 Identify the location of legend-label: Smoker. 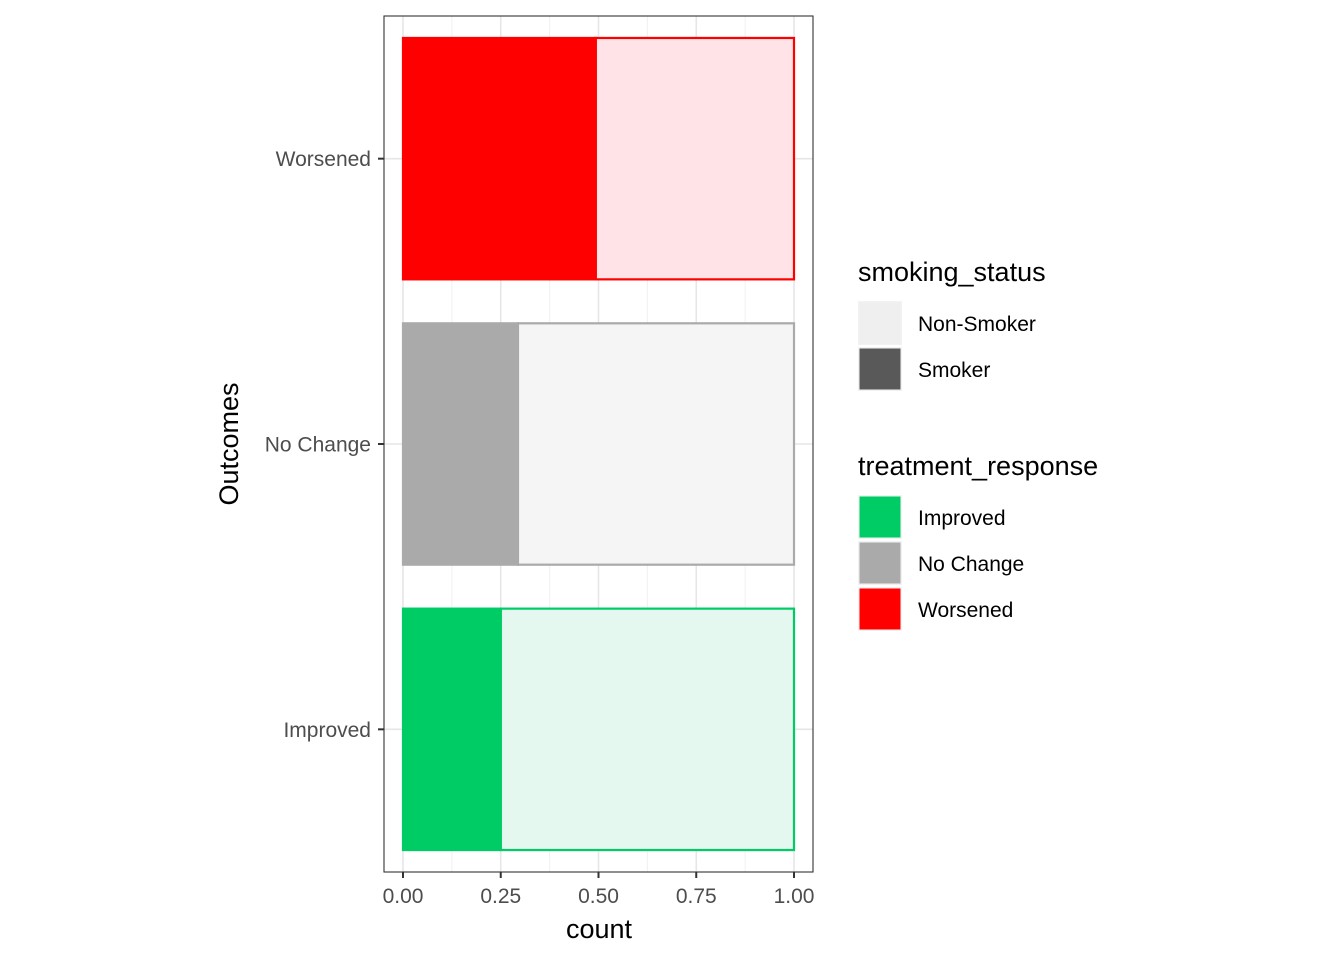
(954, 370).